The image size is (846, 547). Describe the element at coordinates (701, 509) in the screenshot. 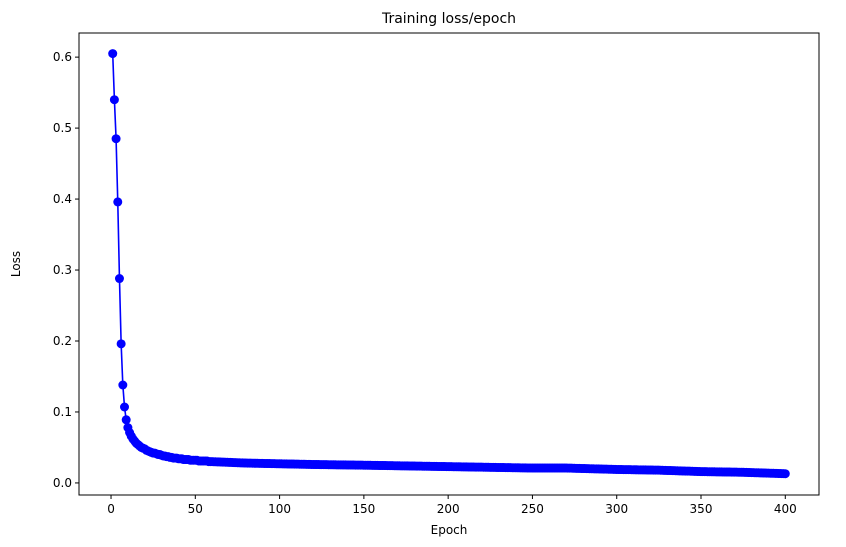

I see `x-tick-label: 350` at that location.